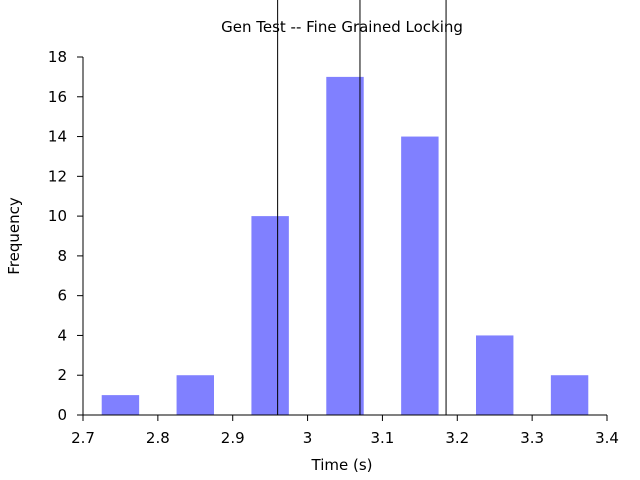  What do you see at coordinates (382, 438) in the screenshot?
I see `x-tick-label-4: 3.1` at bounding box center [382, 438].